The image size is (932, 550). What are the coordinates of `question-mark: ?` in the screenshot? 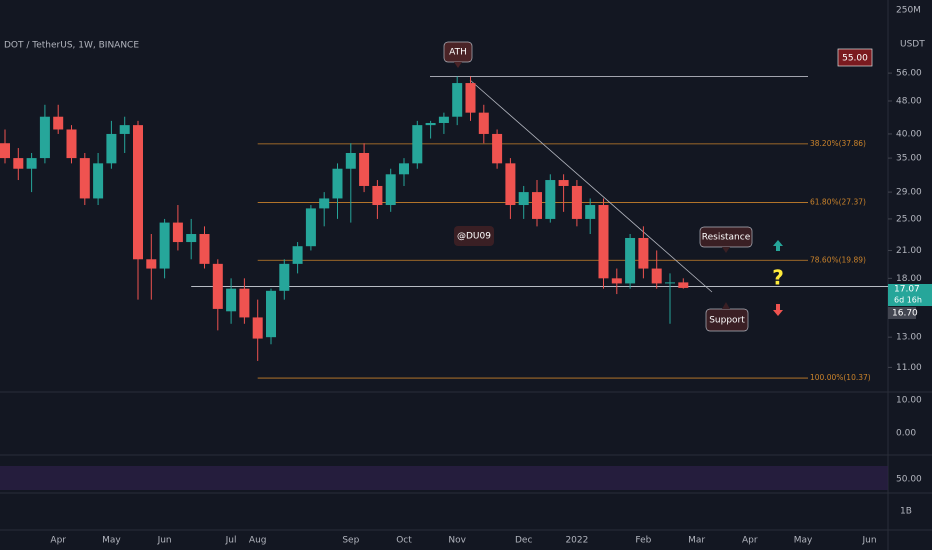 It's located at (778, 278).